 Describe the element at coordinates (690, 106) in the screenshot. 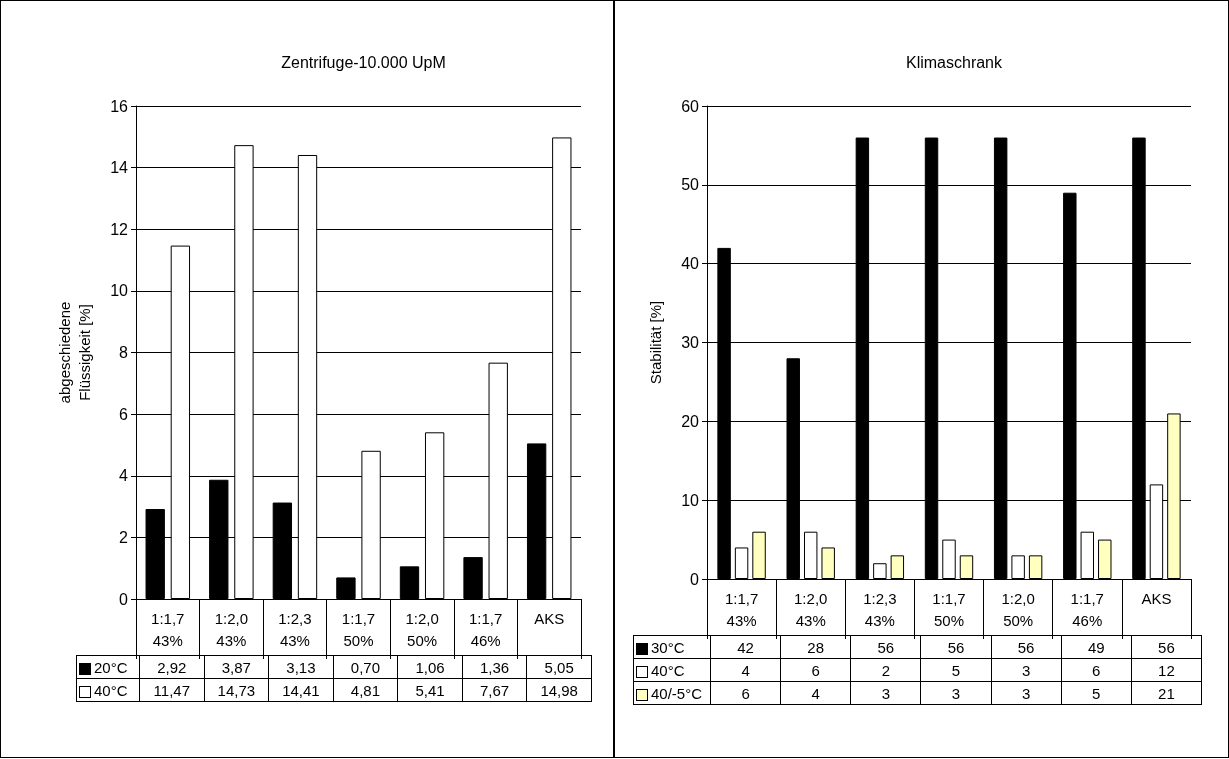

I see `y-tick-label: 60` at that location.